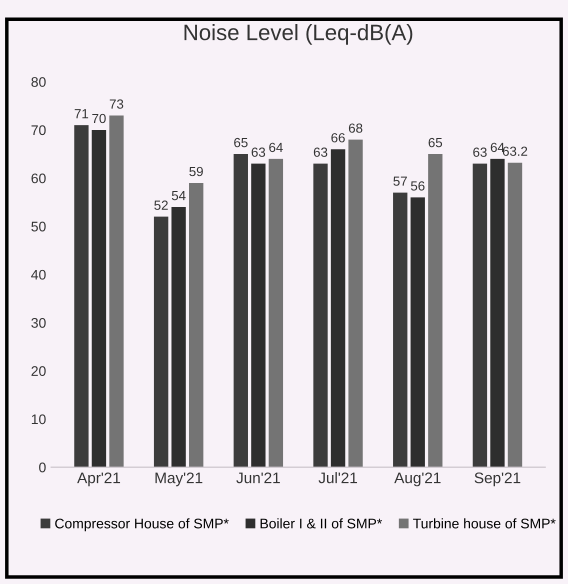 The height and width of the screenshot is (584, 568). I want to click on x-tick-label: Aug'21, so click(417, 479).